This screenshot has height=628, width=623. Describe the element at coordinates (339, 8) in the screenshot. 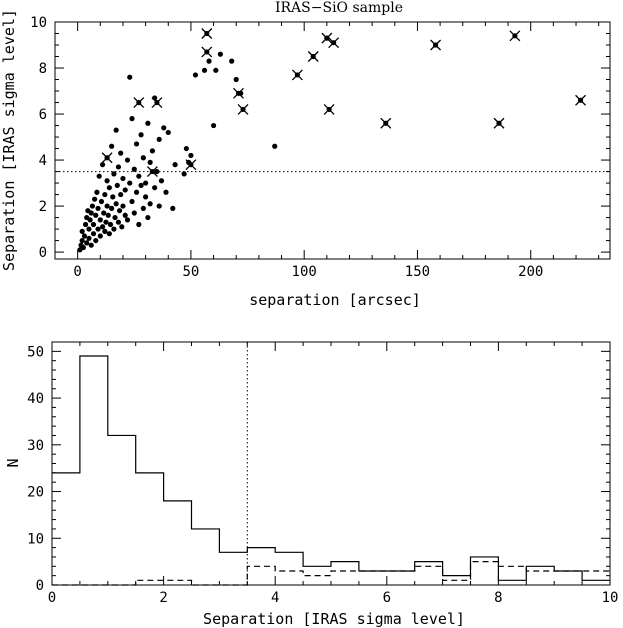

I see `chart-title: IRAS−SiO sample` at that location.